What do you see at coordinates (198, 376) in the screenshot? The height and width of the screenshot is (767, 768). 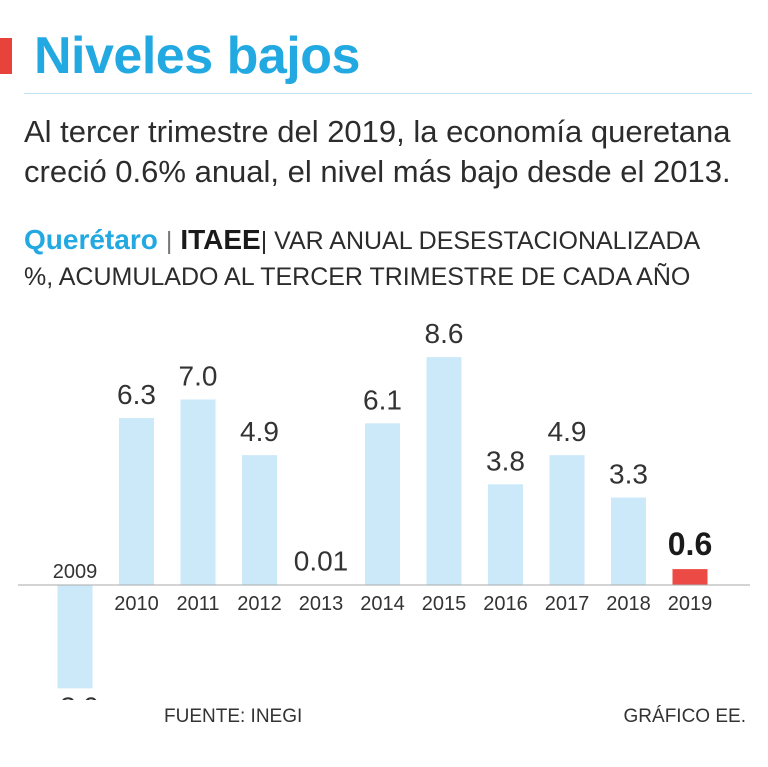 I see `value-label-2011: 7.0` at bounding box center [198, 376].